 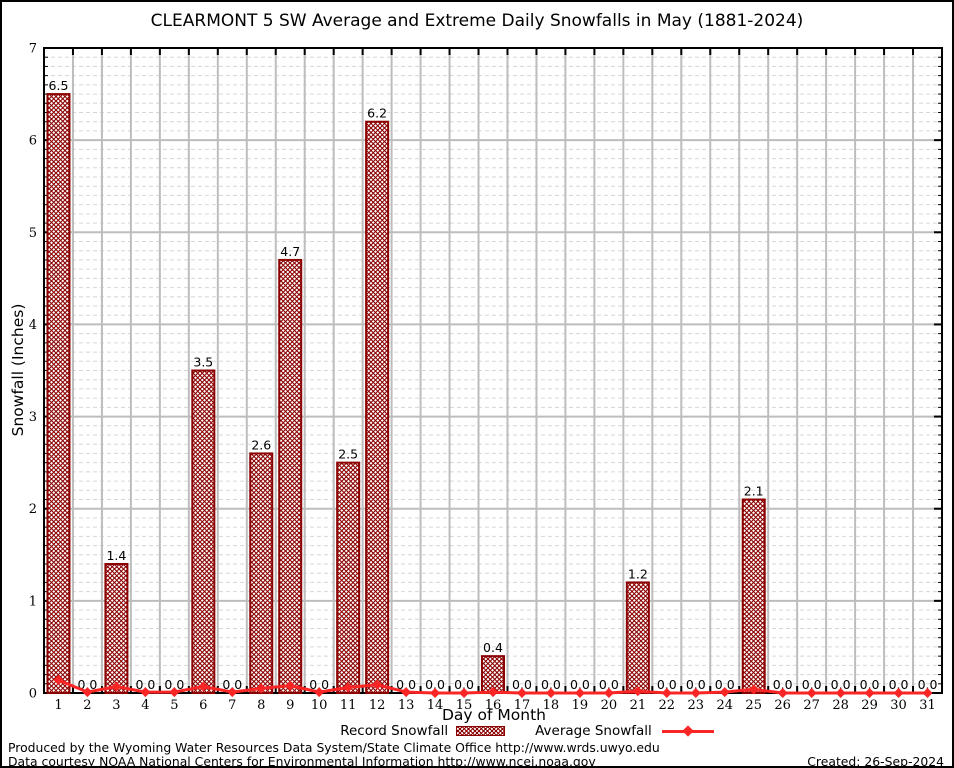 I want to click on x-tick-label: 31, so click(x=927, y=705).